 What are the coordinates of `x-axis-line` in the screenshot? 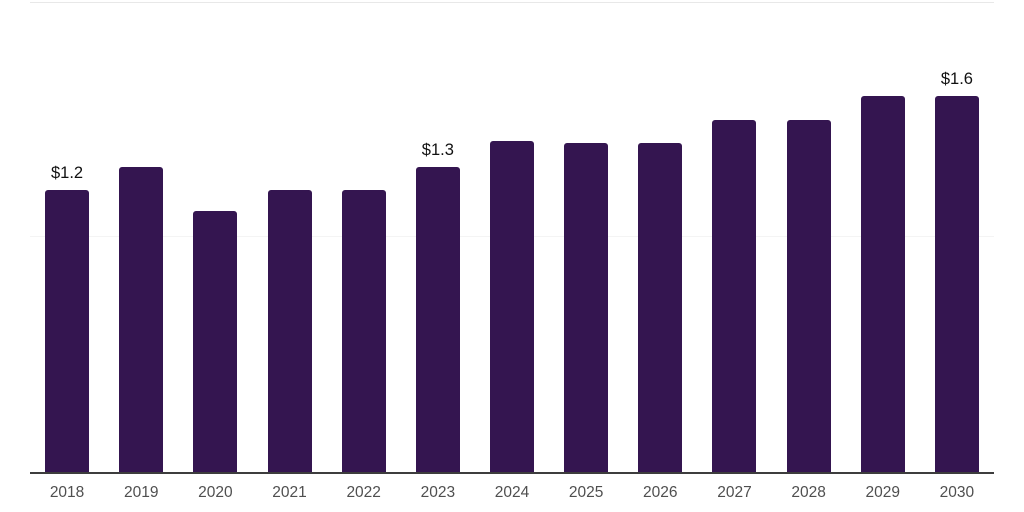 It's located at (512, 473).